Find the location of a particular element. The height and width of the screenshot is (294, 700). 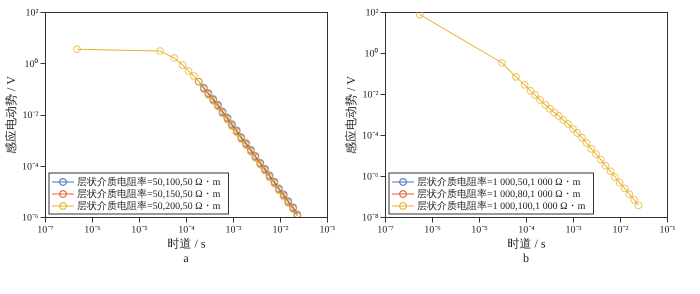

legend-label: 层状介质电阻率=50,200,50 Ω・m is located at coordinates (149, 206).